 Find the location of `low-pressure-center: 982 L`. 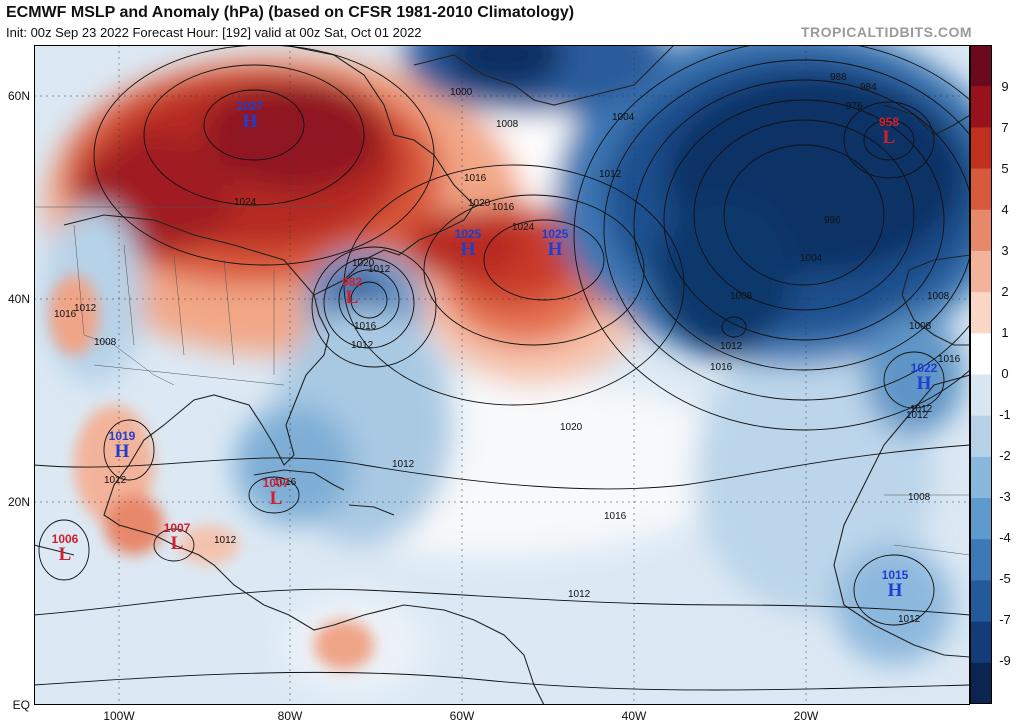

low-pressure-center: 982 L is located at coordinates (352, 291).